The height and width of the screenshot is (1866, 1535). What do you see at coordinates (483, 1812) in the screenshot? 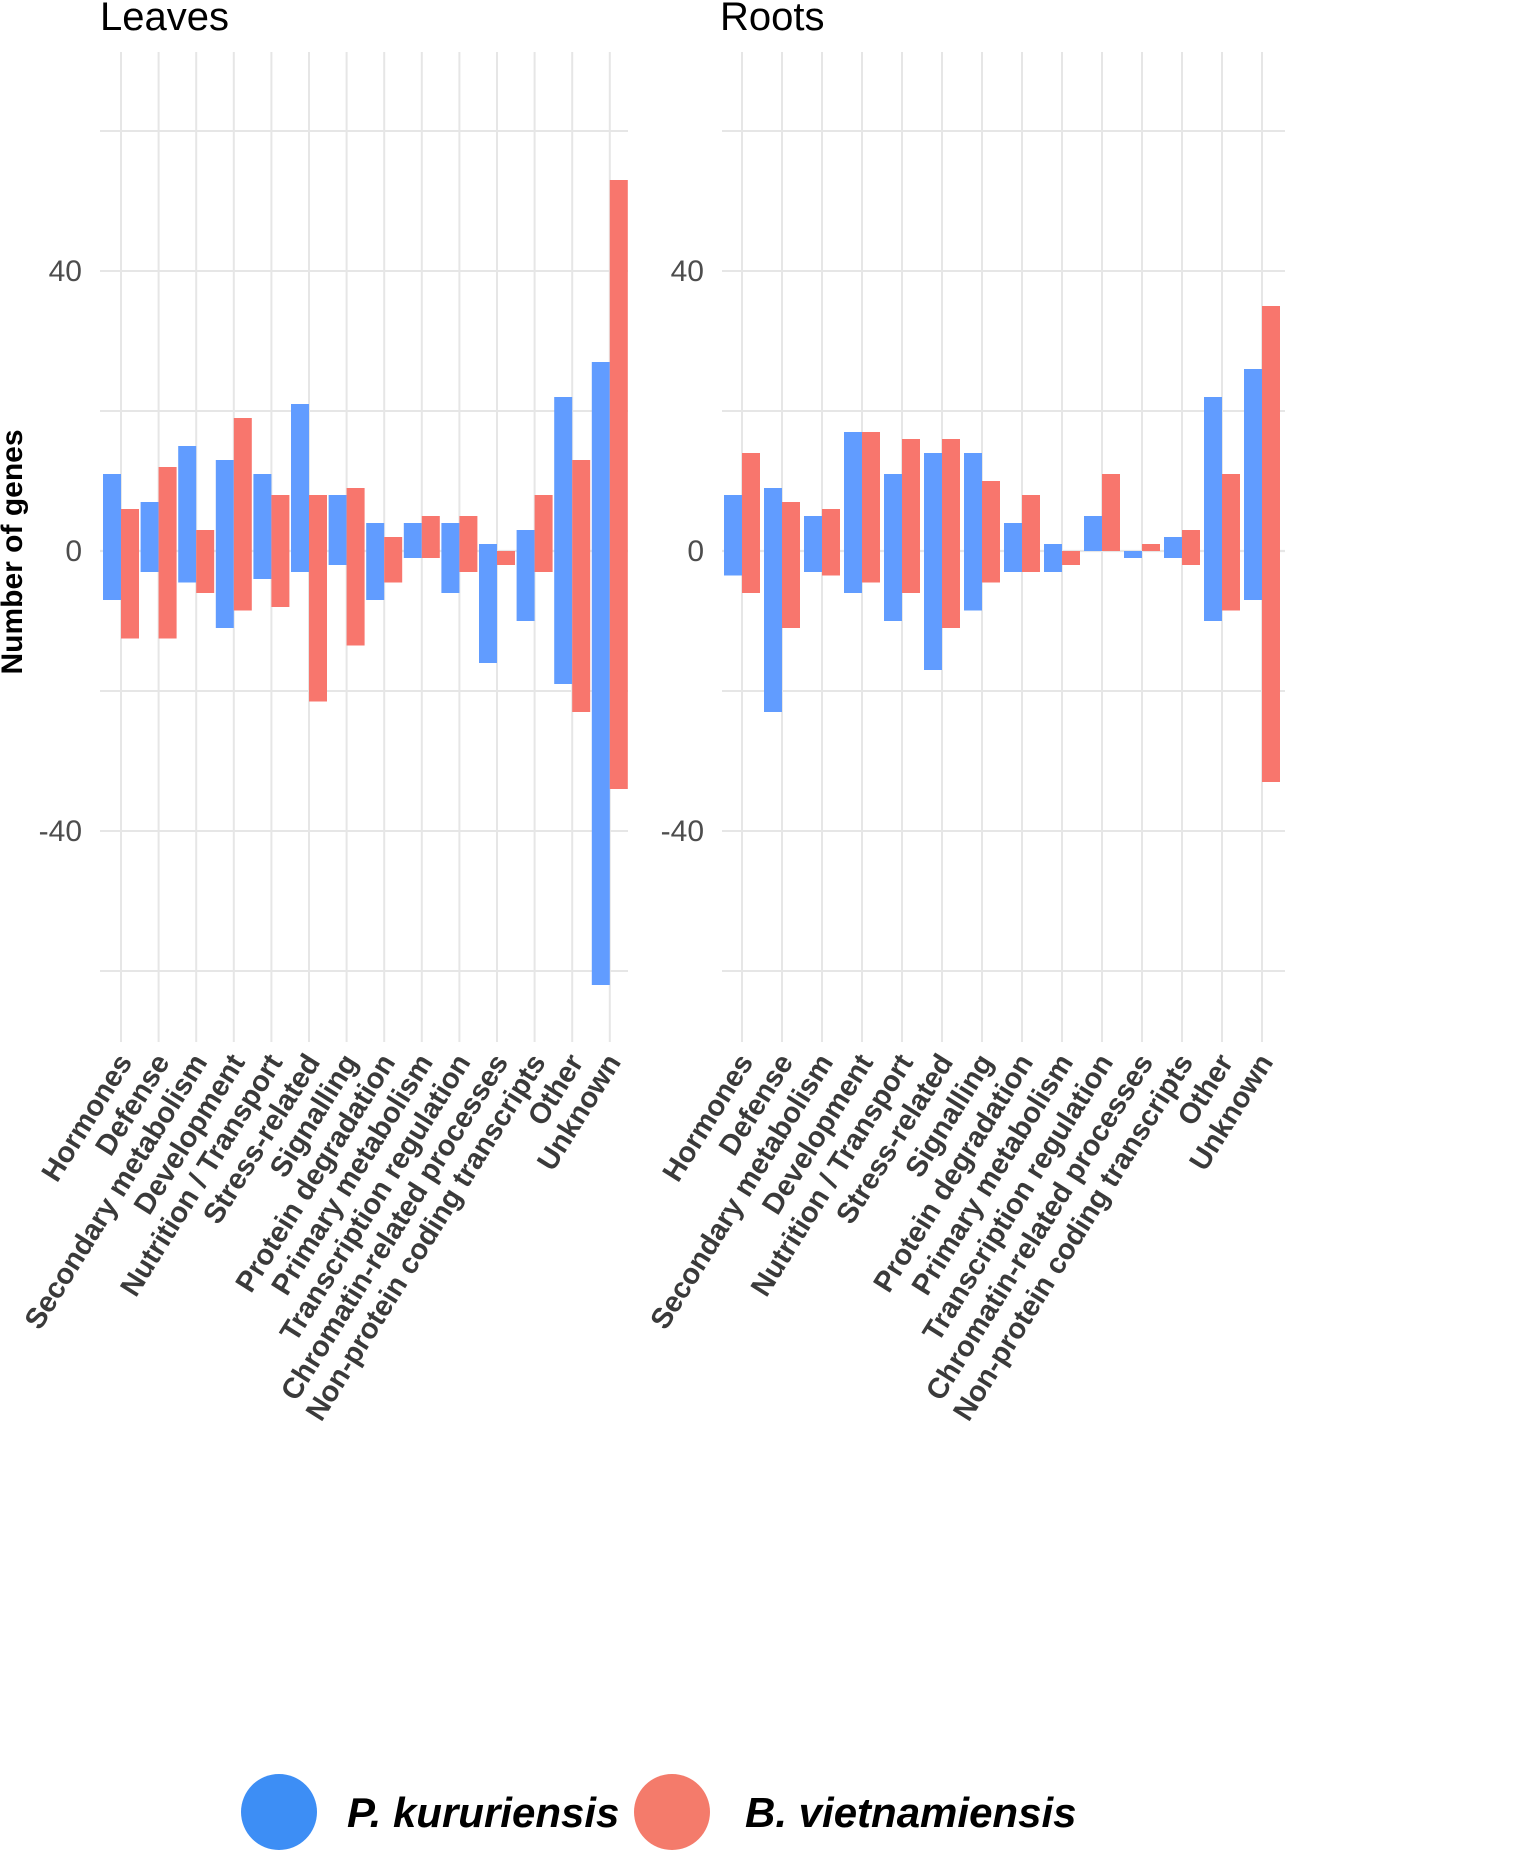
I see `legend-label: P. kururiensis` at bounding box center [483, 1812].